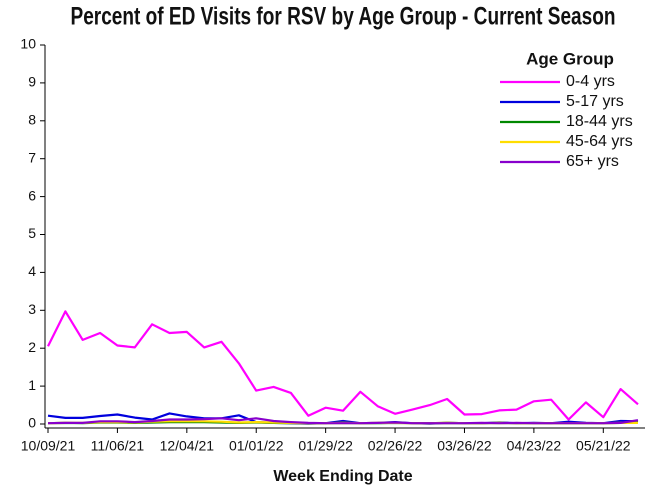 Image resolution: width=652 pixels, height=488 pixels. Describe the element at coordinates (342, 476) in the screenshot. I see `x-axis-title: Week Ending Date` at that location.